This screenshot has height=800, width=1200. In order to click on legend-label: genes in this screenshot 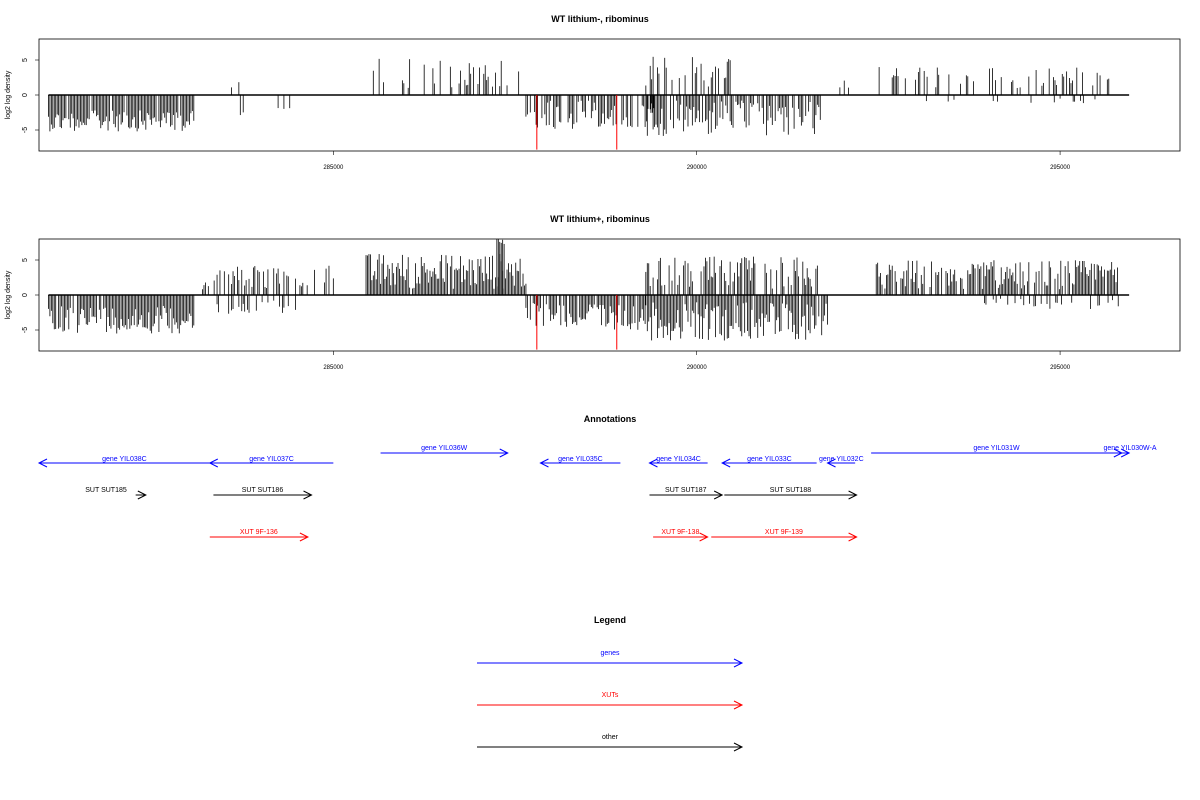, I will do `click(610, 653)`.